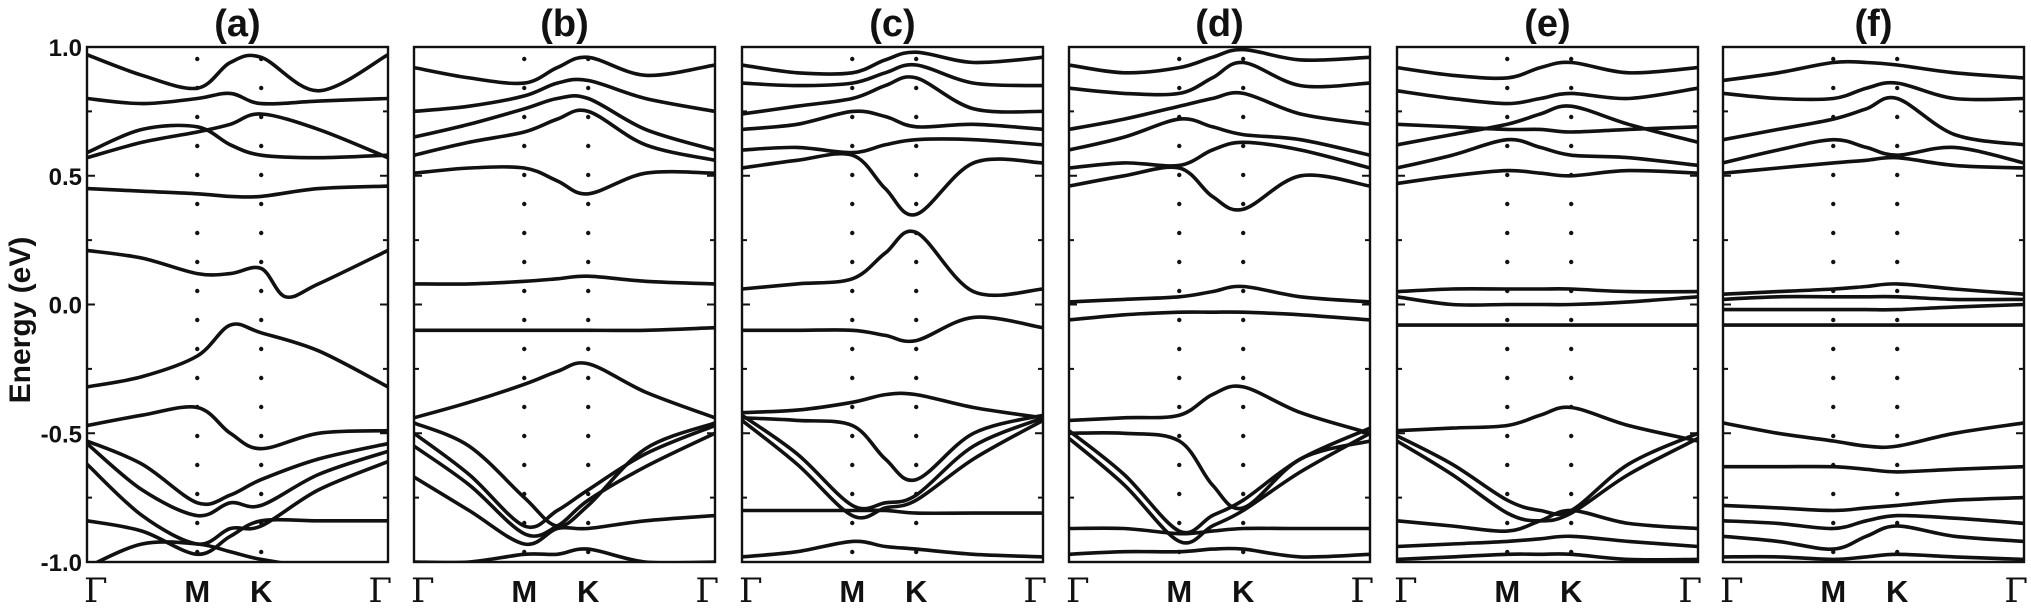 This screenshot has height=610, width=2031. What do you see at coordinates (61, 563) in the screenshot?
I see `y-tick-label: -1.0` at bounding box center [61, 563].